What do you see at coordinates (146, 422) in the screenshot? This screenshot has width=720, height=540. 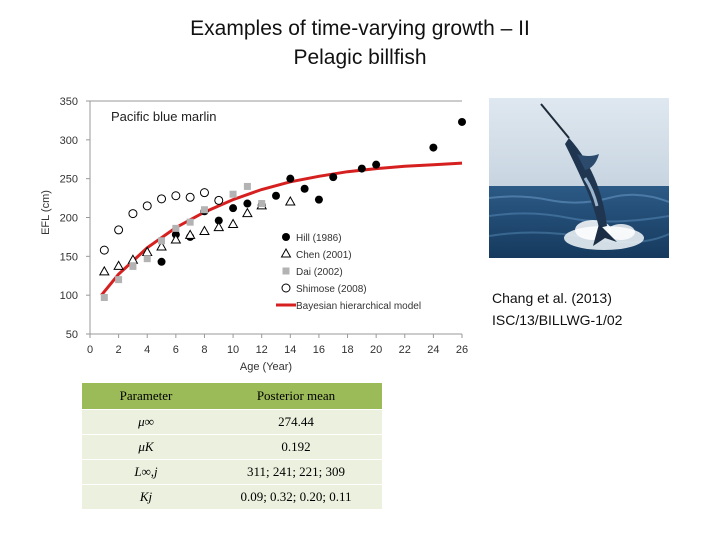 I see `table-cell-parameter: μ∞` at bounding box center [146, 422].